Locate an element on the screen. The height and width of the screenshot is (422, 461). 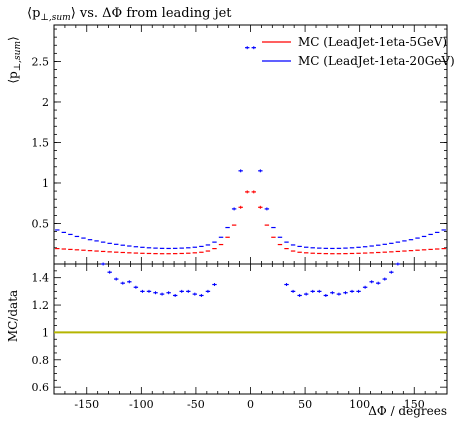
legend-label-series-2: MC (LeadJet-1eta-20GeV) is located at coordinates (376, 61).